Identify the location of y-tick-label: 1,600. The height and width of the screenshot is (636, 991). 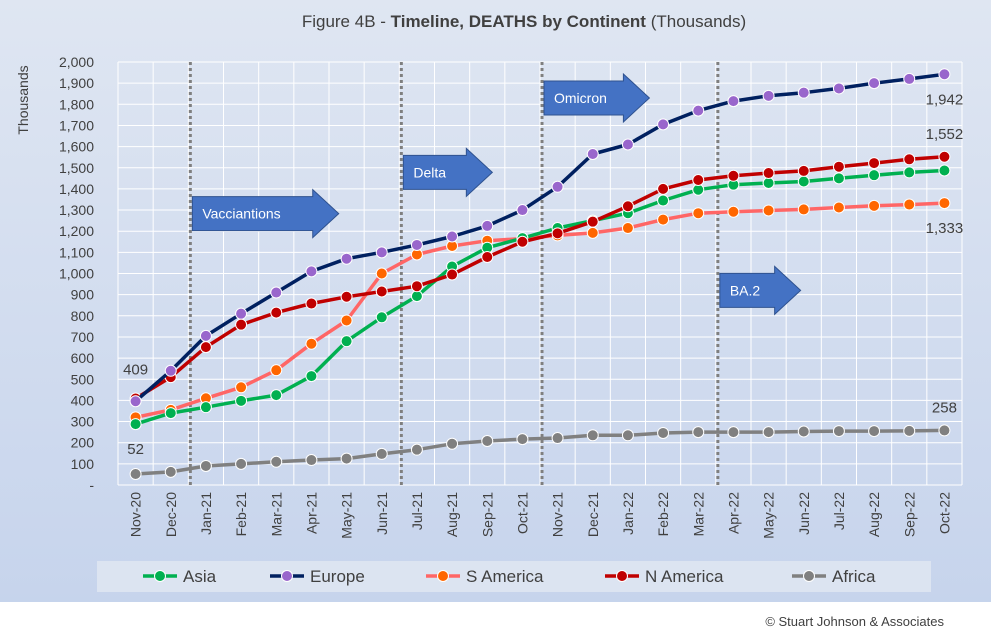
(76, 147).